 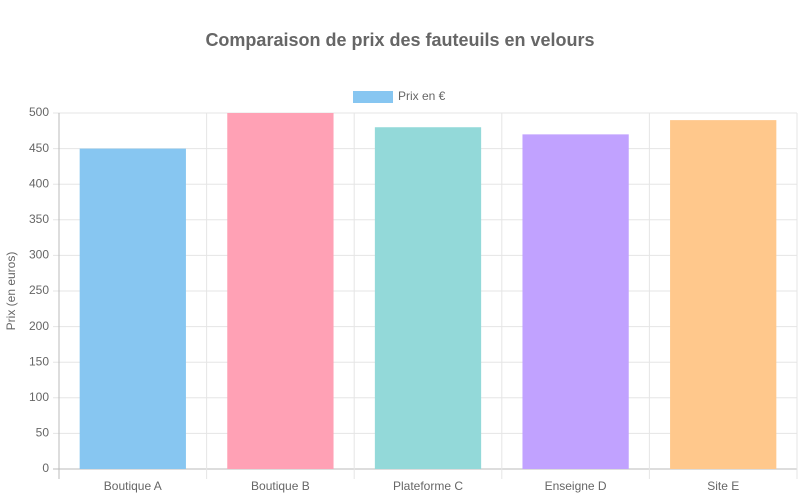 I want to click on y-tick-label: 350, so click(x=39, y=219).